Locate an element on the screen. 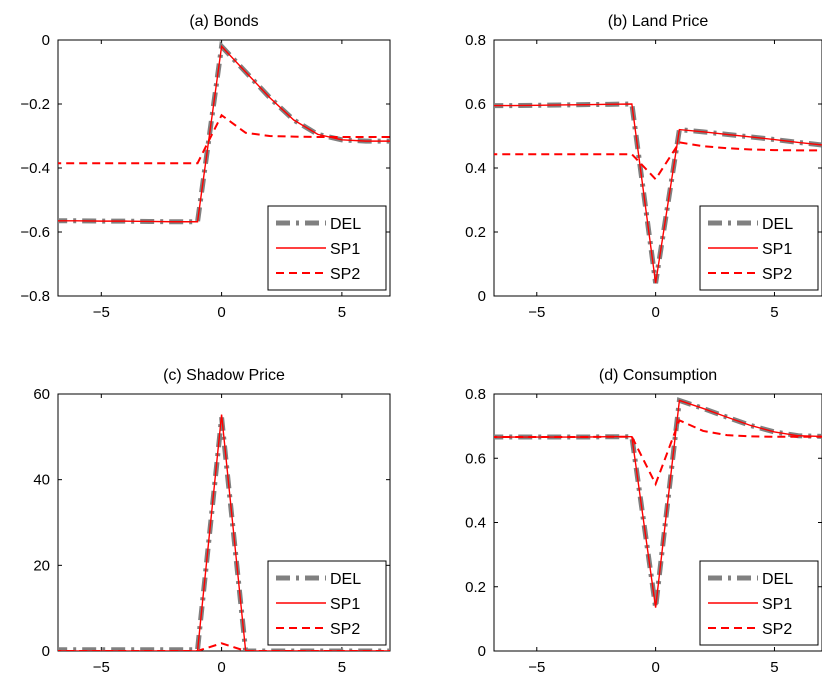  y-tick-label: −0.8 is located at coordinates (35, 296).